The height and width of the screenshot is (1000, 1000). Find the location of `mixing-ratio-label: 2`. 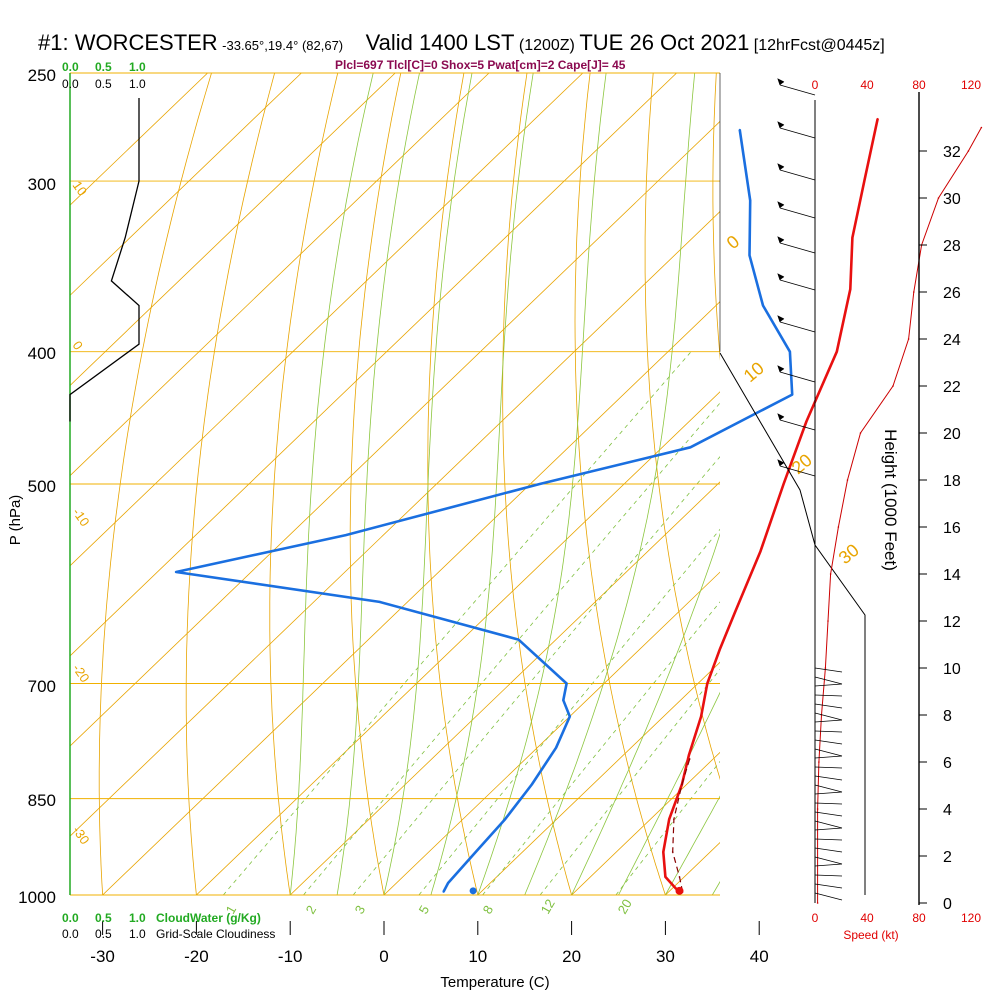

mixing-ratio-label: 2 is located at coordinates (311, 910).